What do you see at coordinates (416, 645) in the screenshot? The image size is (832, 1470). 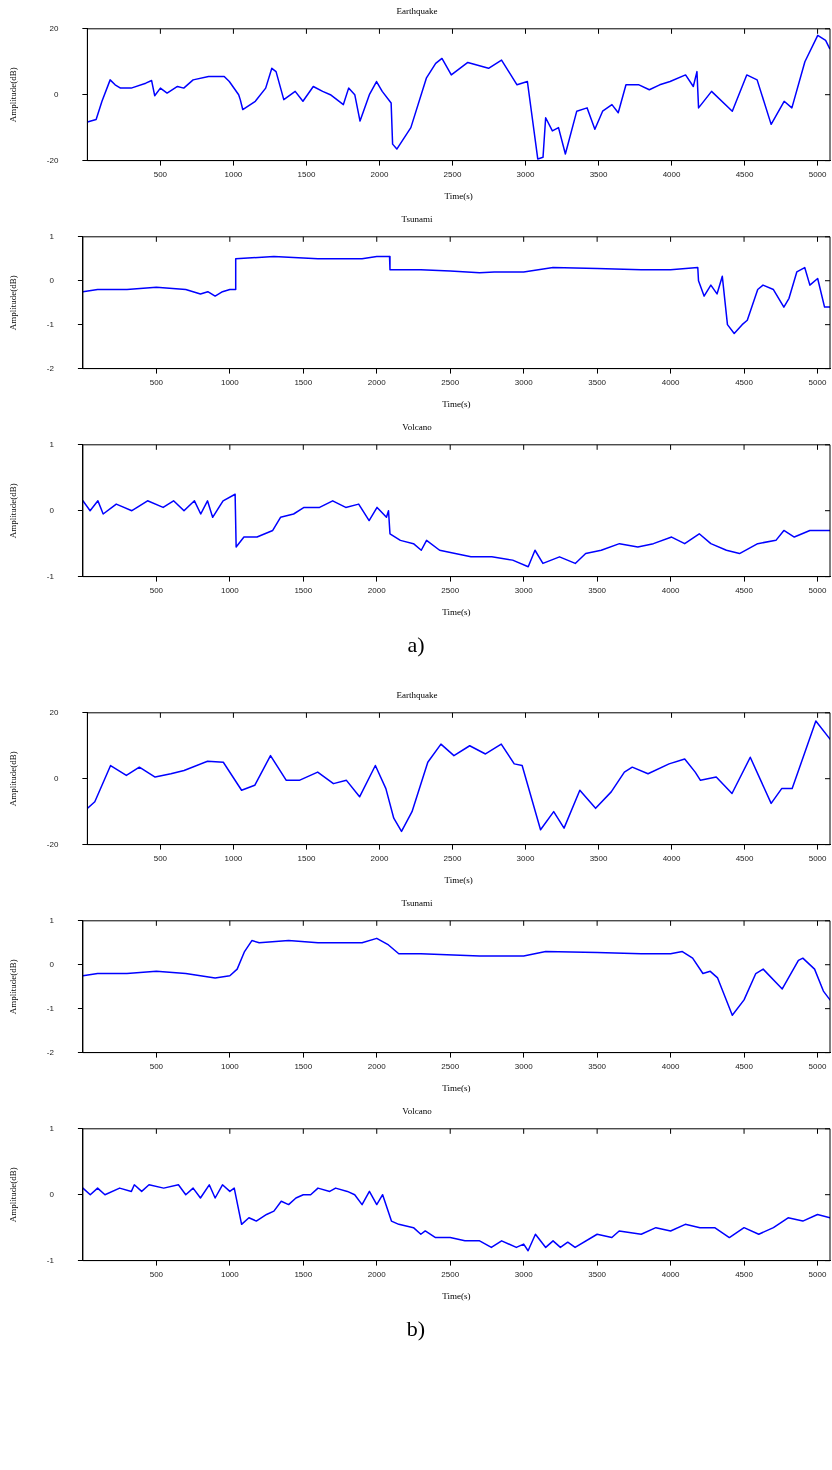 I see `text: a)` at bounding box center [416, 645].